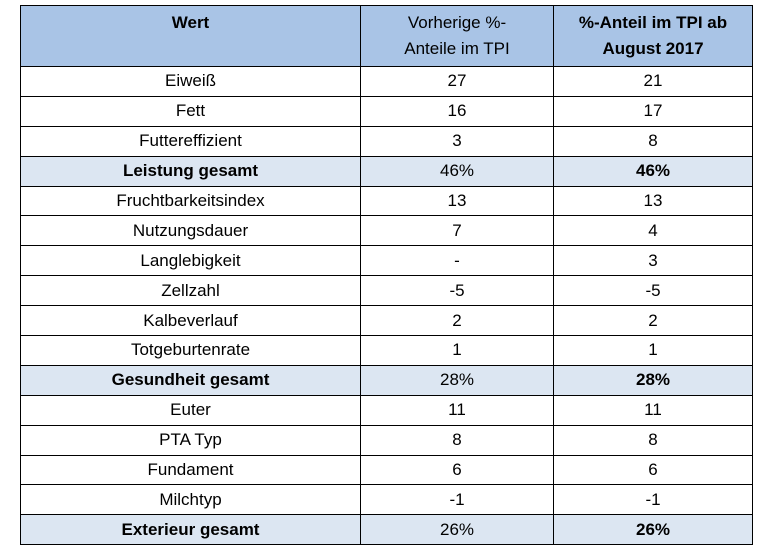 The height and width of the screenshot is (557, 768). I want to click on table-row: Zellzahl -5 -5, so click(386, 291).